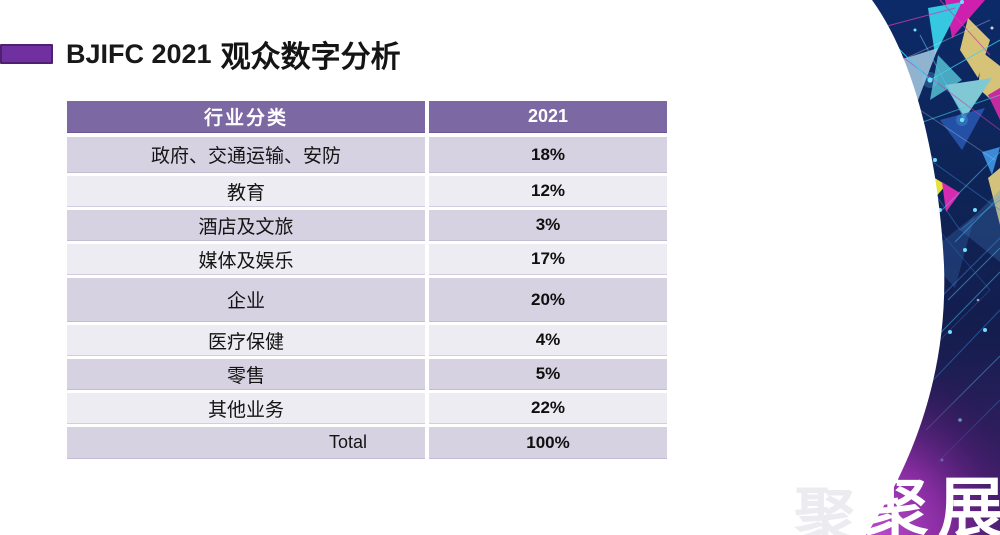  Describe the element at coordinates (548, 443) in the screenshot. I see `total-value: 100%` at that location.